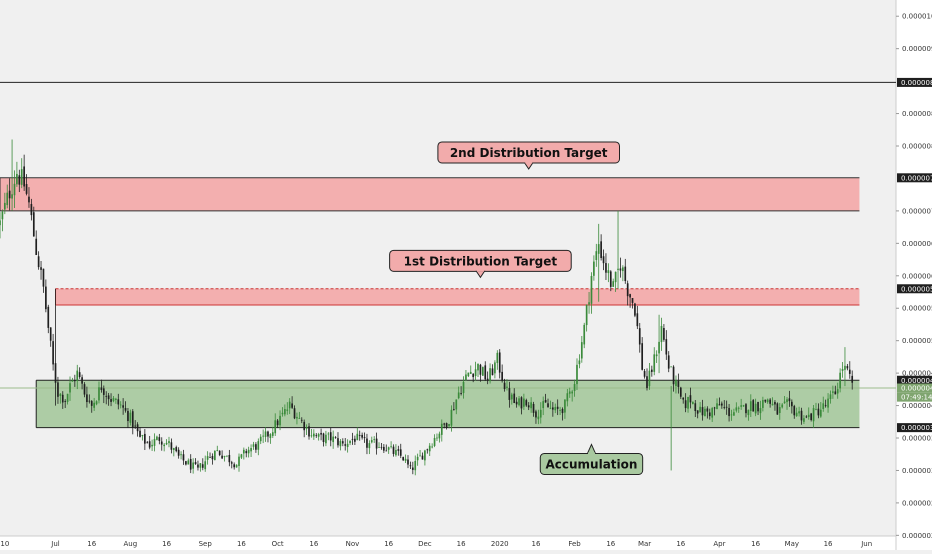 This screenshot has height=554, width=932. I want to click on price-tag-1-label: 0.00000751, so click(916, 178).